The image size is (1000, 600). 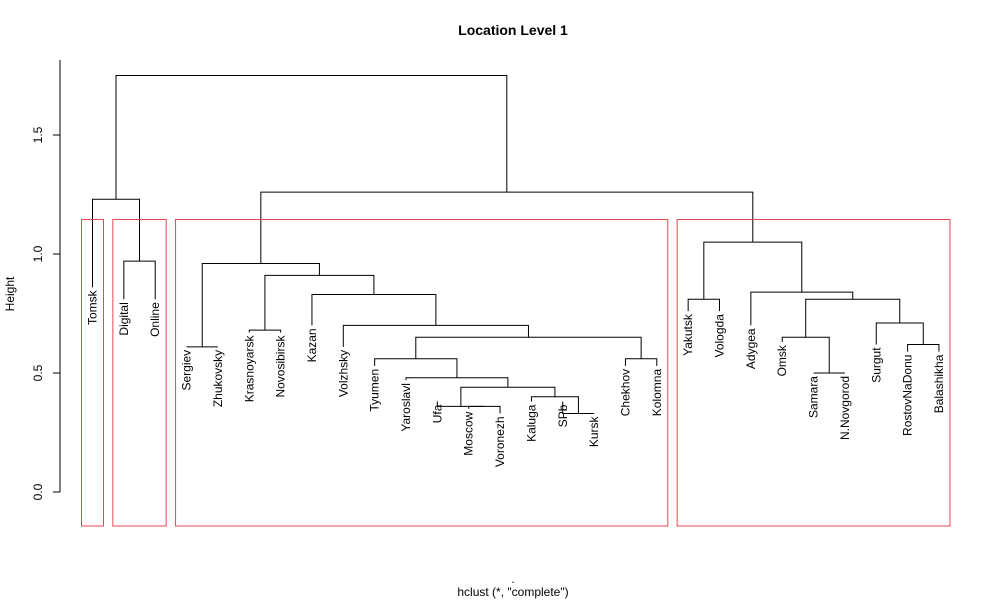 I want to click on y-tick-label: 1.5, so click(x=38, y=134).